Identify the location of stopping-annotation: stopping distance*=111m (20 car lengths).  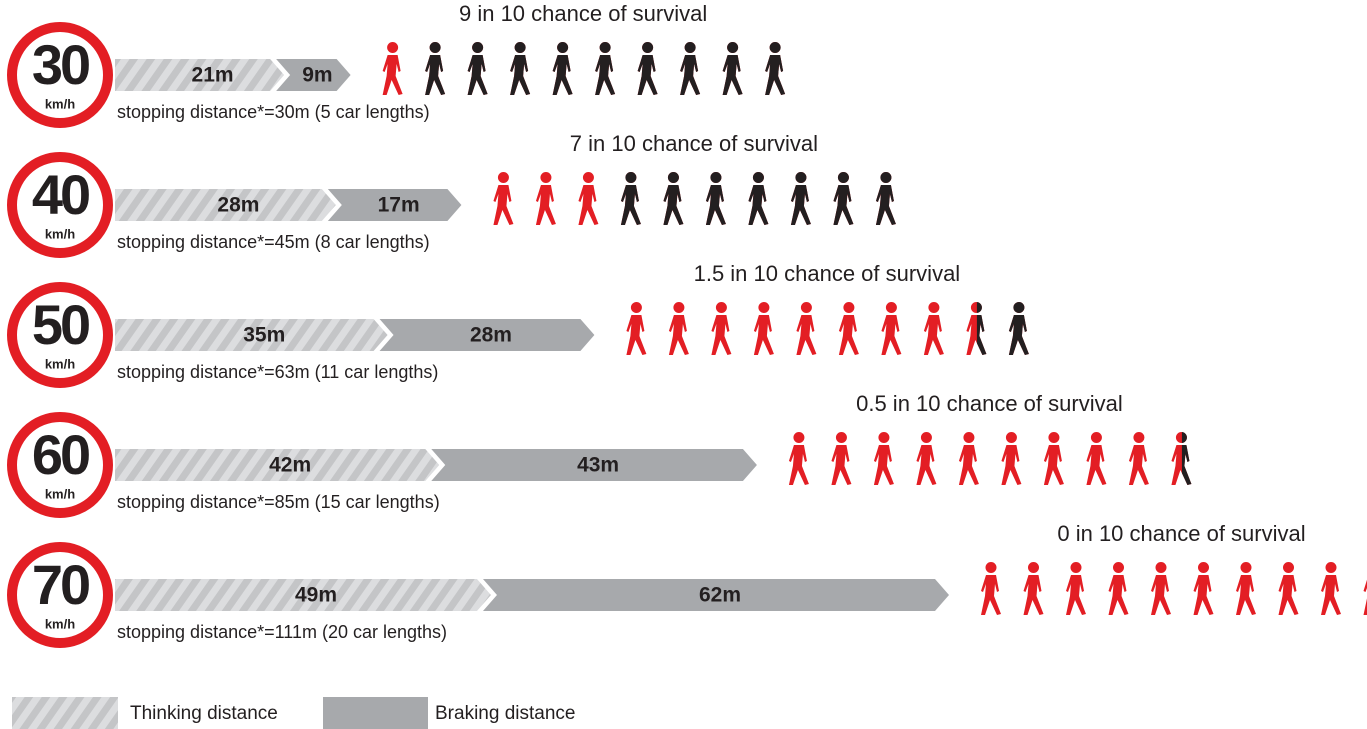
(282, 632).